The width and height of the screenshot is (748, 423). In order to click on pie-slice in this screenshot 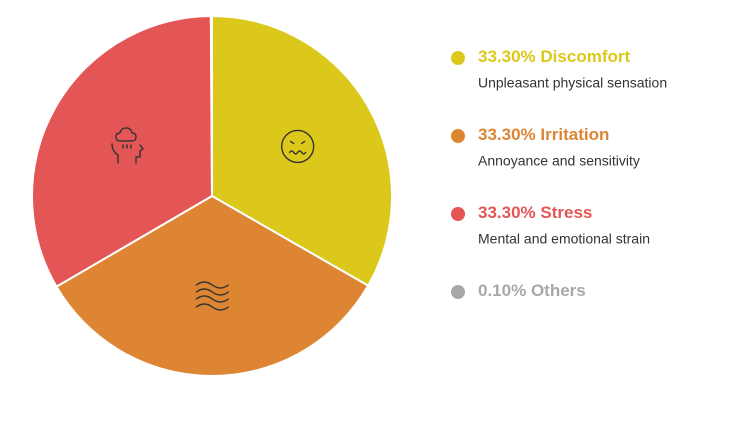, I will do `click(211, 105)`.